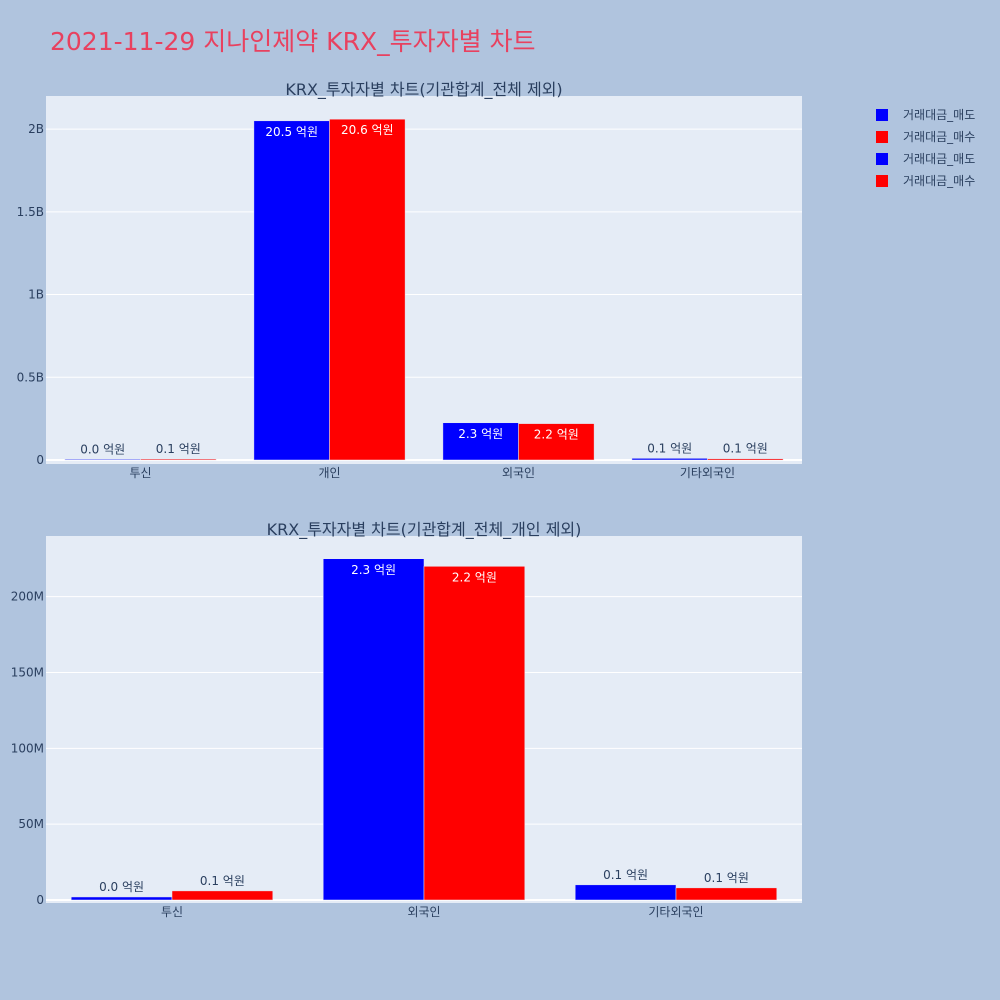 The height and width of the screenshot is (1000, 1000). Describe the element at coordinates (480, 434) in the screenshot. I see `chart1-bar-label: 2.3 억원` at that location.